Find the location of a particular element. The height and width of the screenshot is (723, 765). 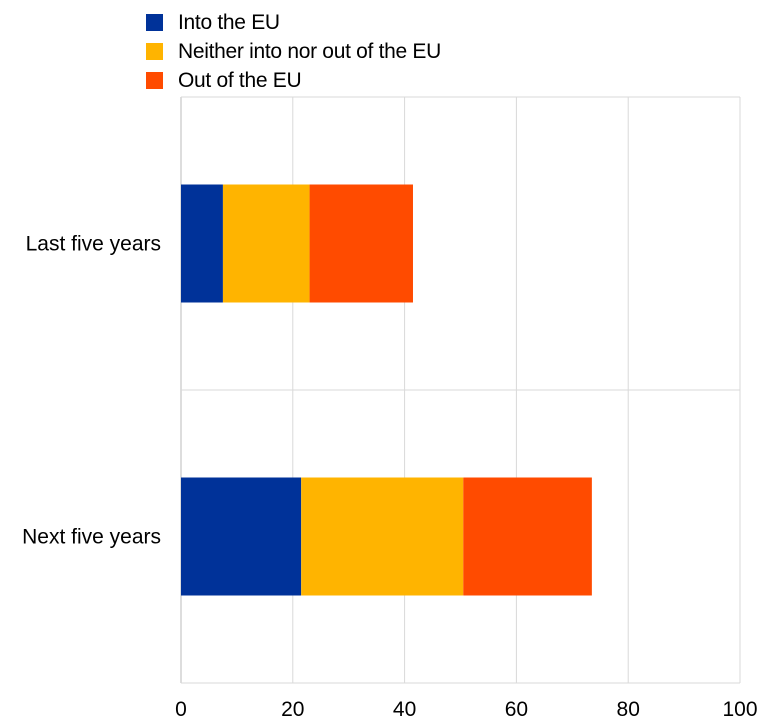

legend-item: Neither into nor out of the EU is located at coordinates (293, 51).